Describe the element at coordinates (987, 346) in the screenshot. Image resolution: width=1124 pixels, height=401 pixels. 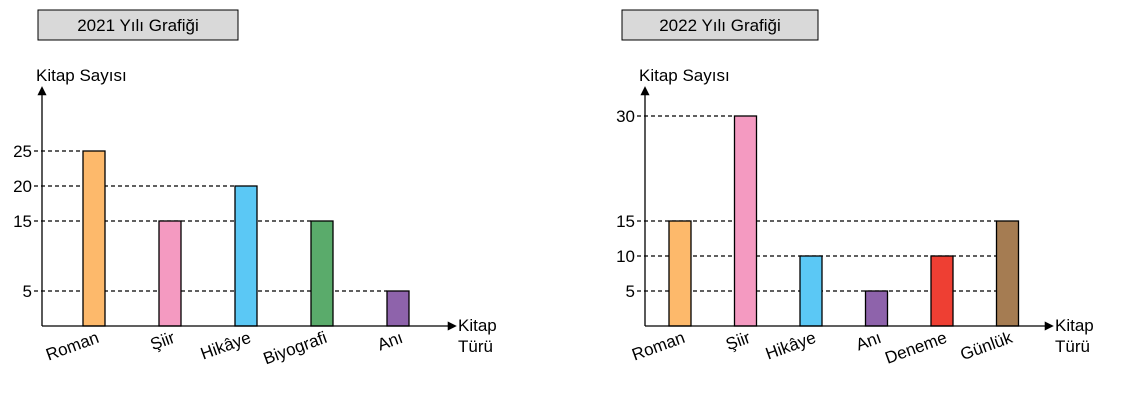
I see `x-tick-label: Günlük` at that location.